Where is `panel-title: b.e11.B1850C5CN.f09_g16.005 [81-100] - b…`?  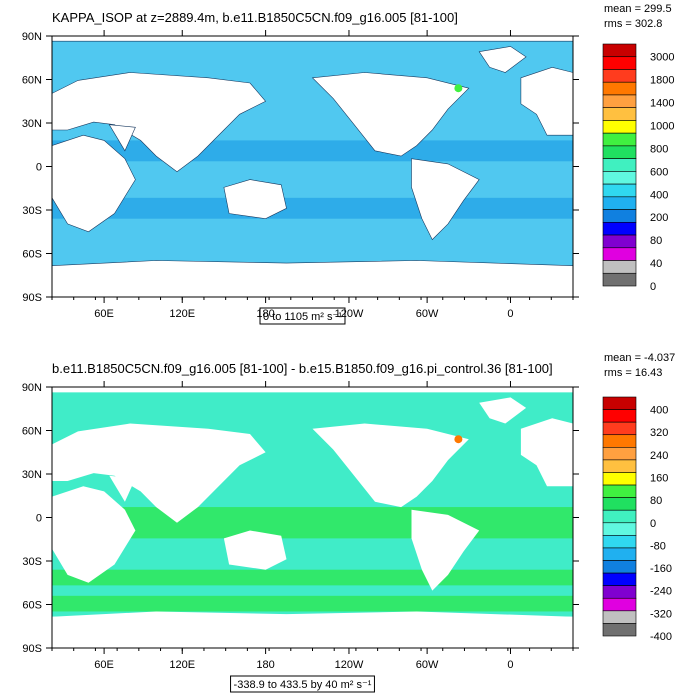
panel-title: b.e11.B1850C5CN.f09_g16.005 [81-100] - b… is located at coordinates (302, 368).